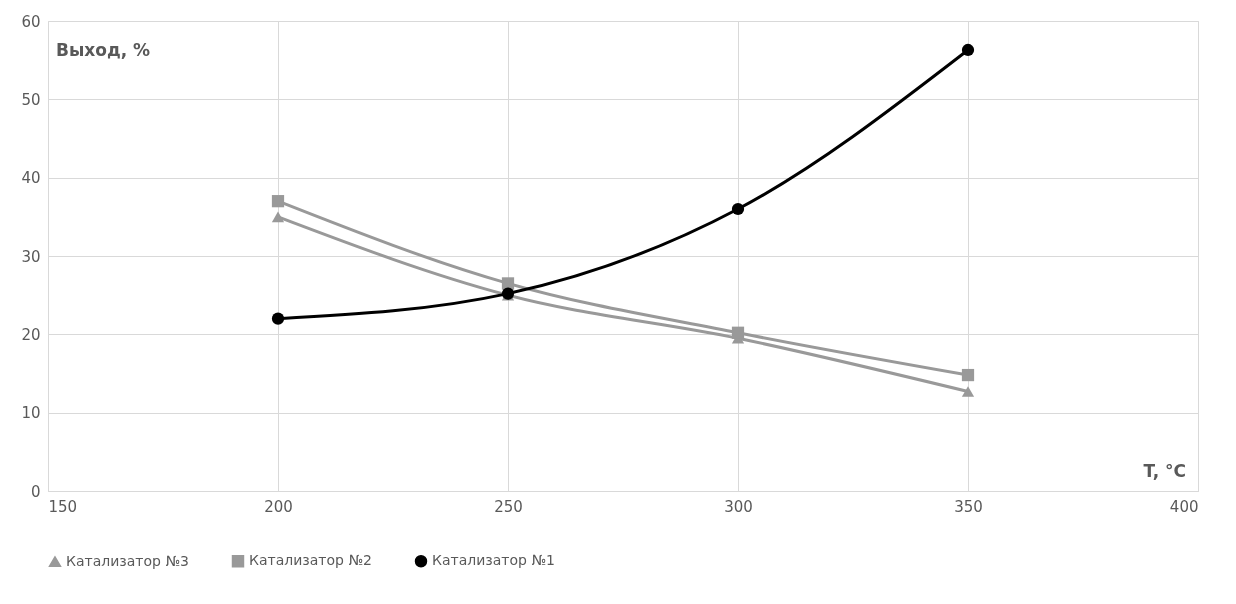 This screenshot has height=604, width=1236. I want to click on y-tick-label: 20, so click(31, 334).